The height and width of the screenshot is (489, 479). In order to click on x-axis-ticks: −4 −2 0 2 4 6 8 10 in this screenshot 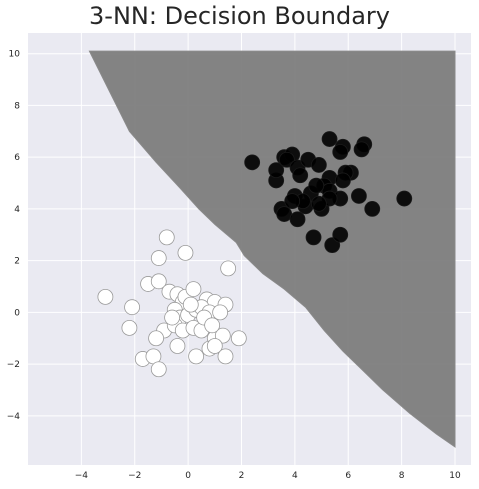, I will do `click(268, 476)`.